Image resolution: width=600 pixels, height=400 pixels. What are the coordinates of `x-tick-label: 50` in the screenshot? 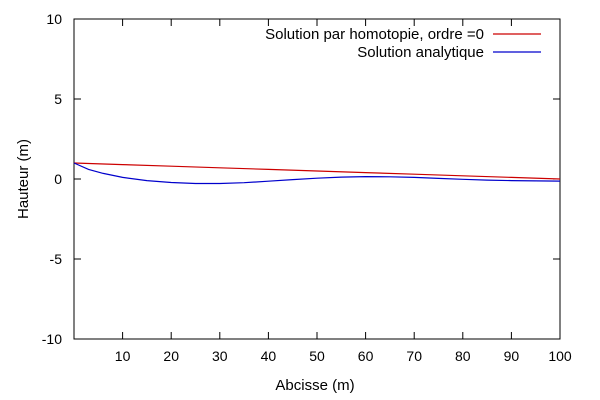 It's located at (317, 356).